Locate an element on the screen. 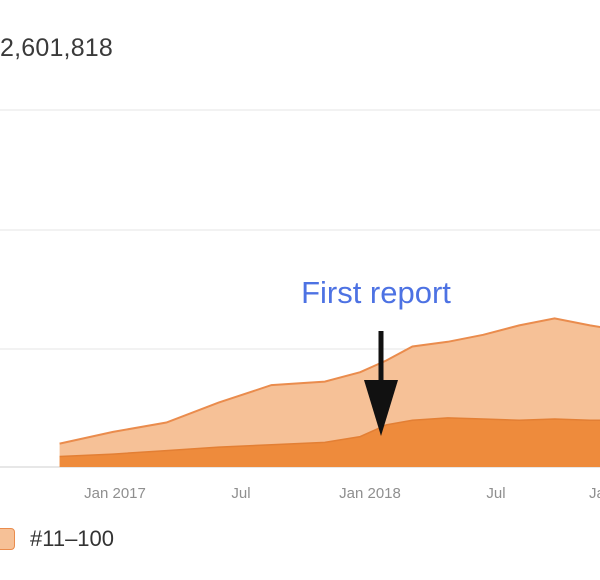 Image resolution: width=600 pixels, height=580 pixels. area-series-dark is located at coordinates (329, 442).